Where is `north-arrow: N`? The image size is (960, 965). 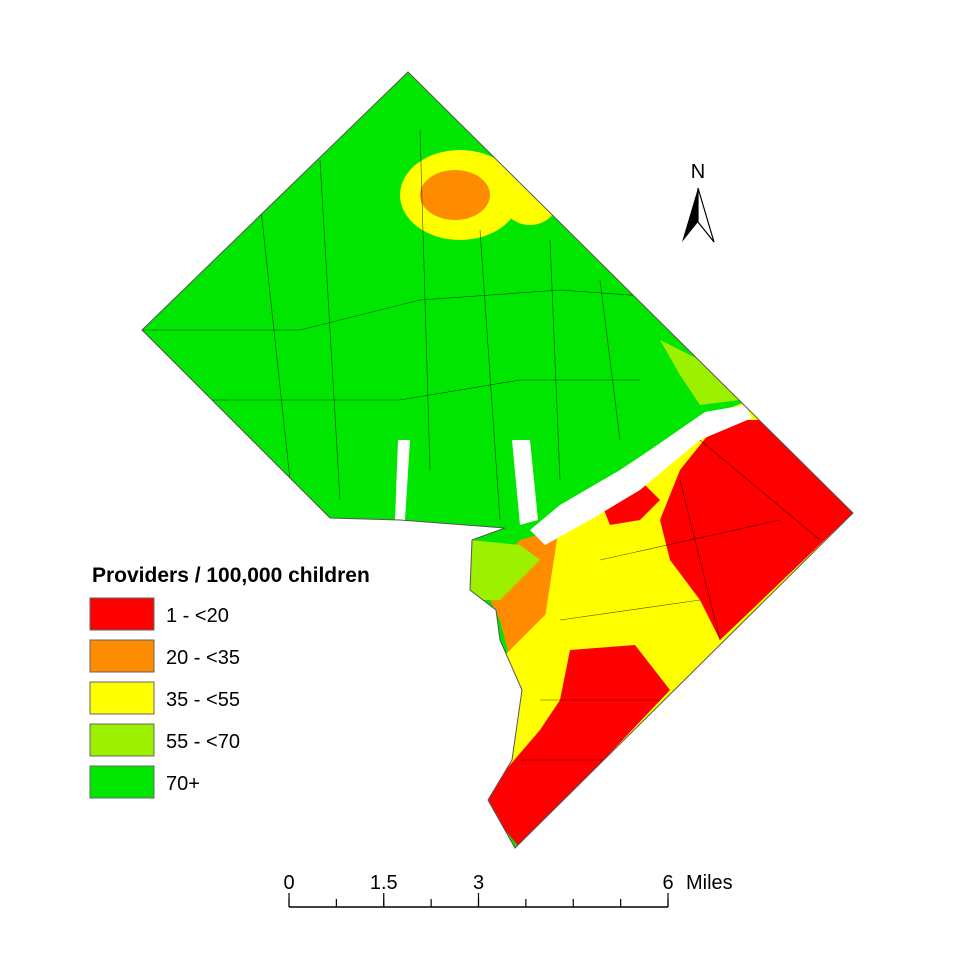 north-arrow: N is located at coordinates (698, 202).